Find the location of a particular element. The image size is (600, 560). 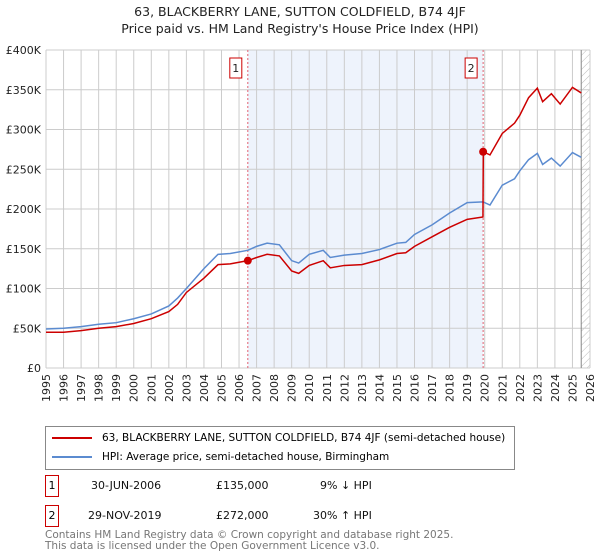

x-tick-label: 2025 is located at coordinates (572, 388).